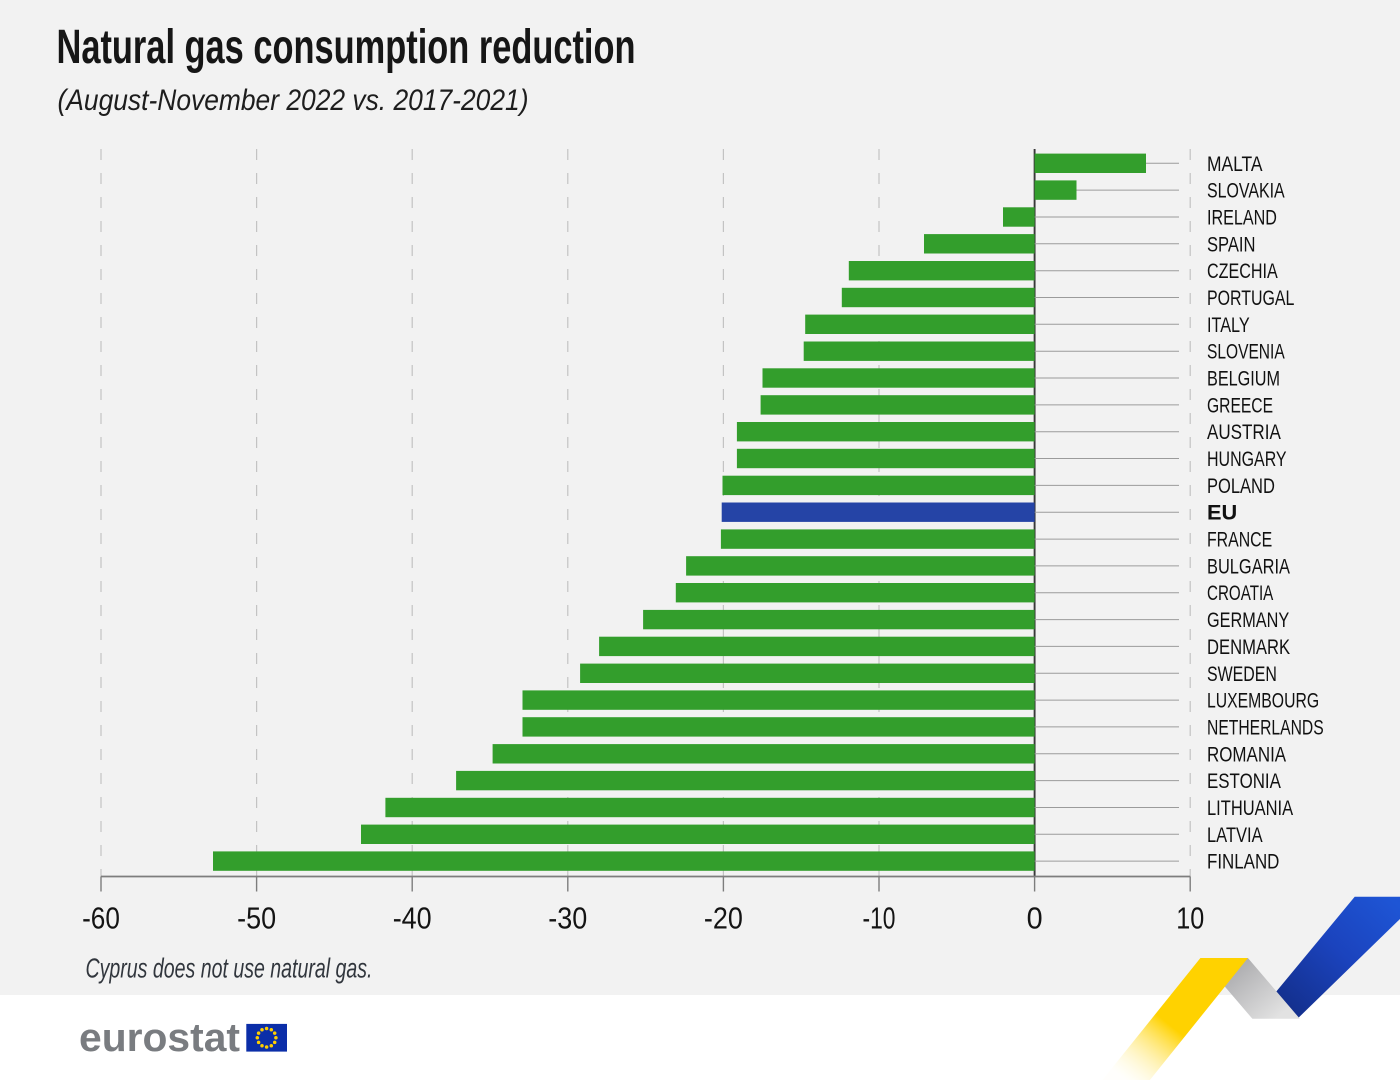 Image resolution: width=1400 pixels, height=1080 pixels. What do you see at coordinates (1247, 459) in the screenshot?
I see `svg-text: HUNGARY` at bounding box center [1247, 459].